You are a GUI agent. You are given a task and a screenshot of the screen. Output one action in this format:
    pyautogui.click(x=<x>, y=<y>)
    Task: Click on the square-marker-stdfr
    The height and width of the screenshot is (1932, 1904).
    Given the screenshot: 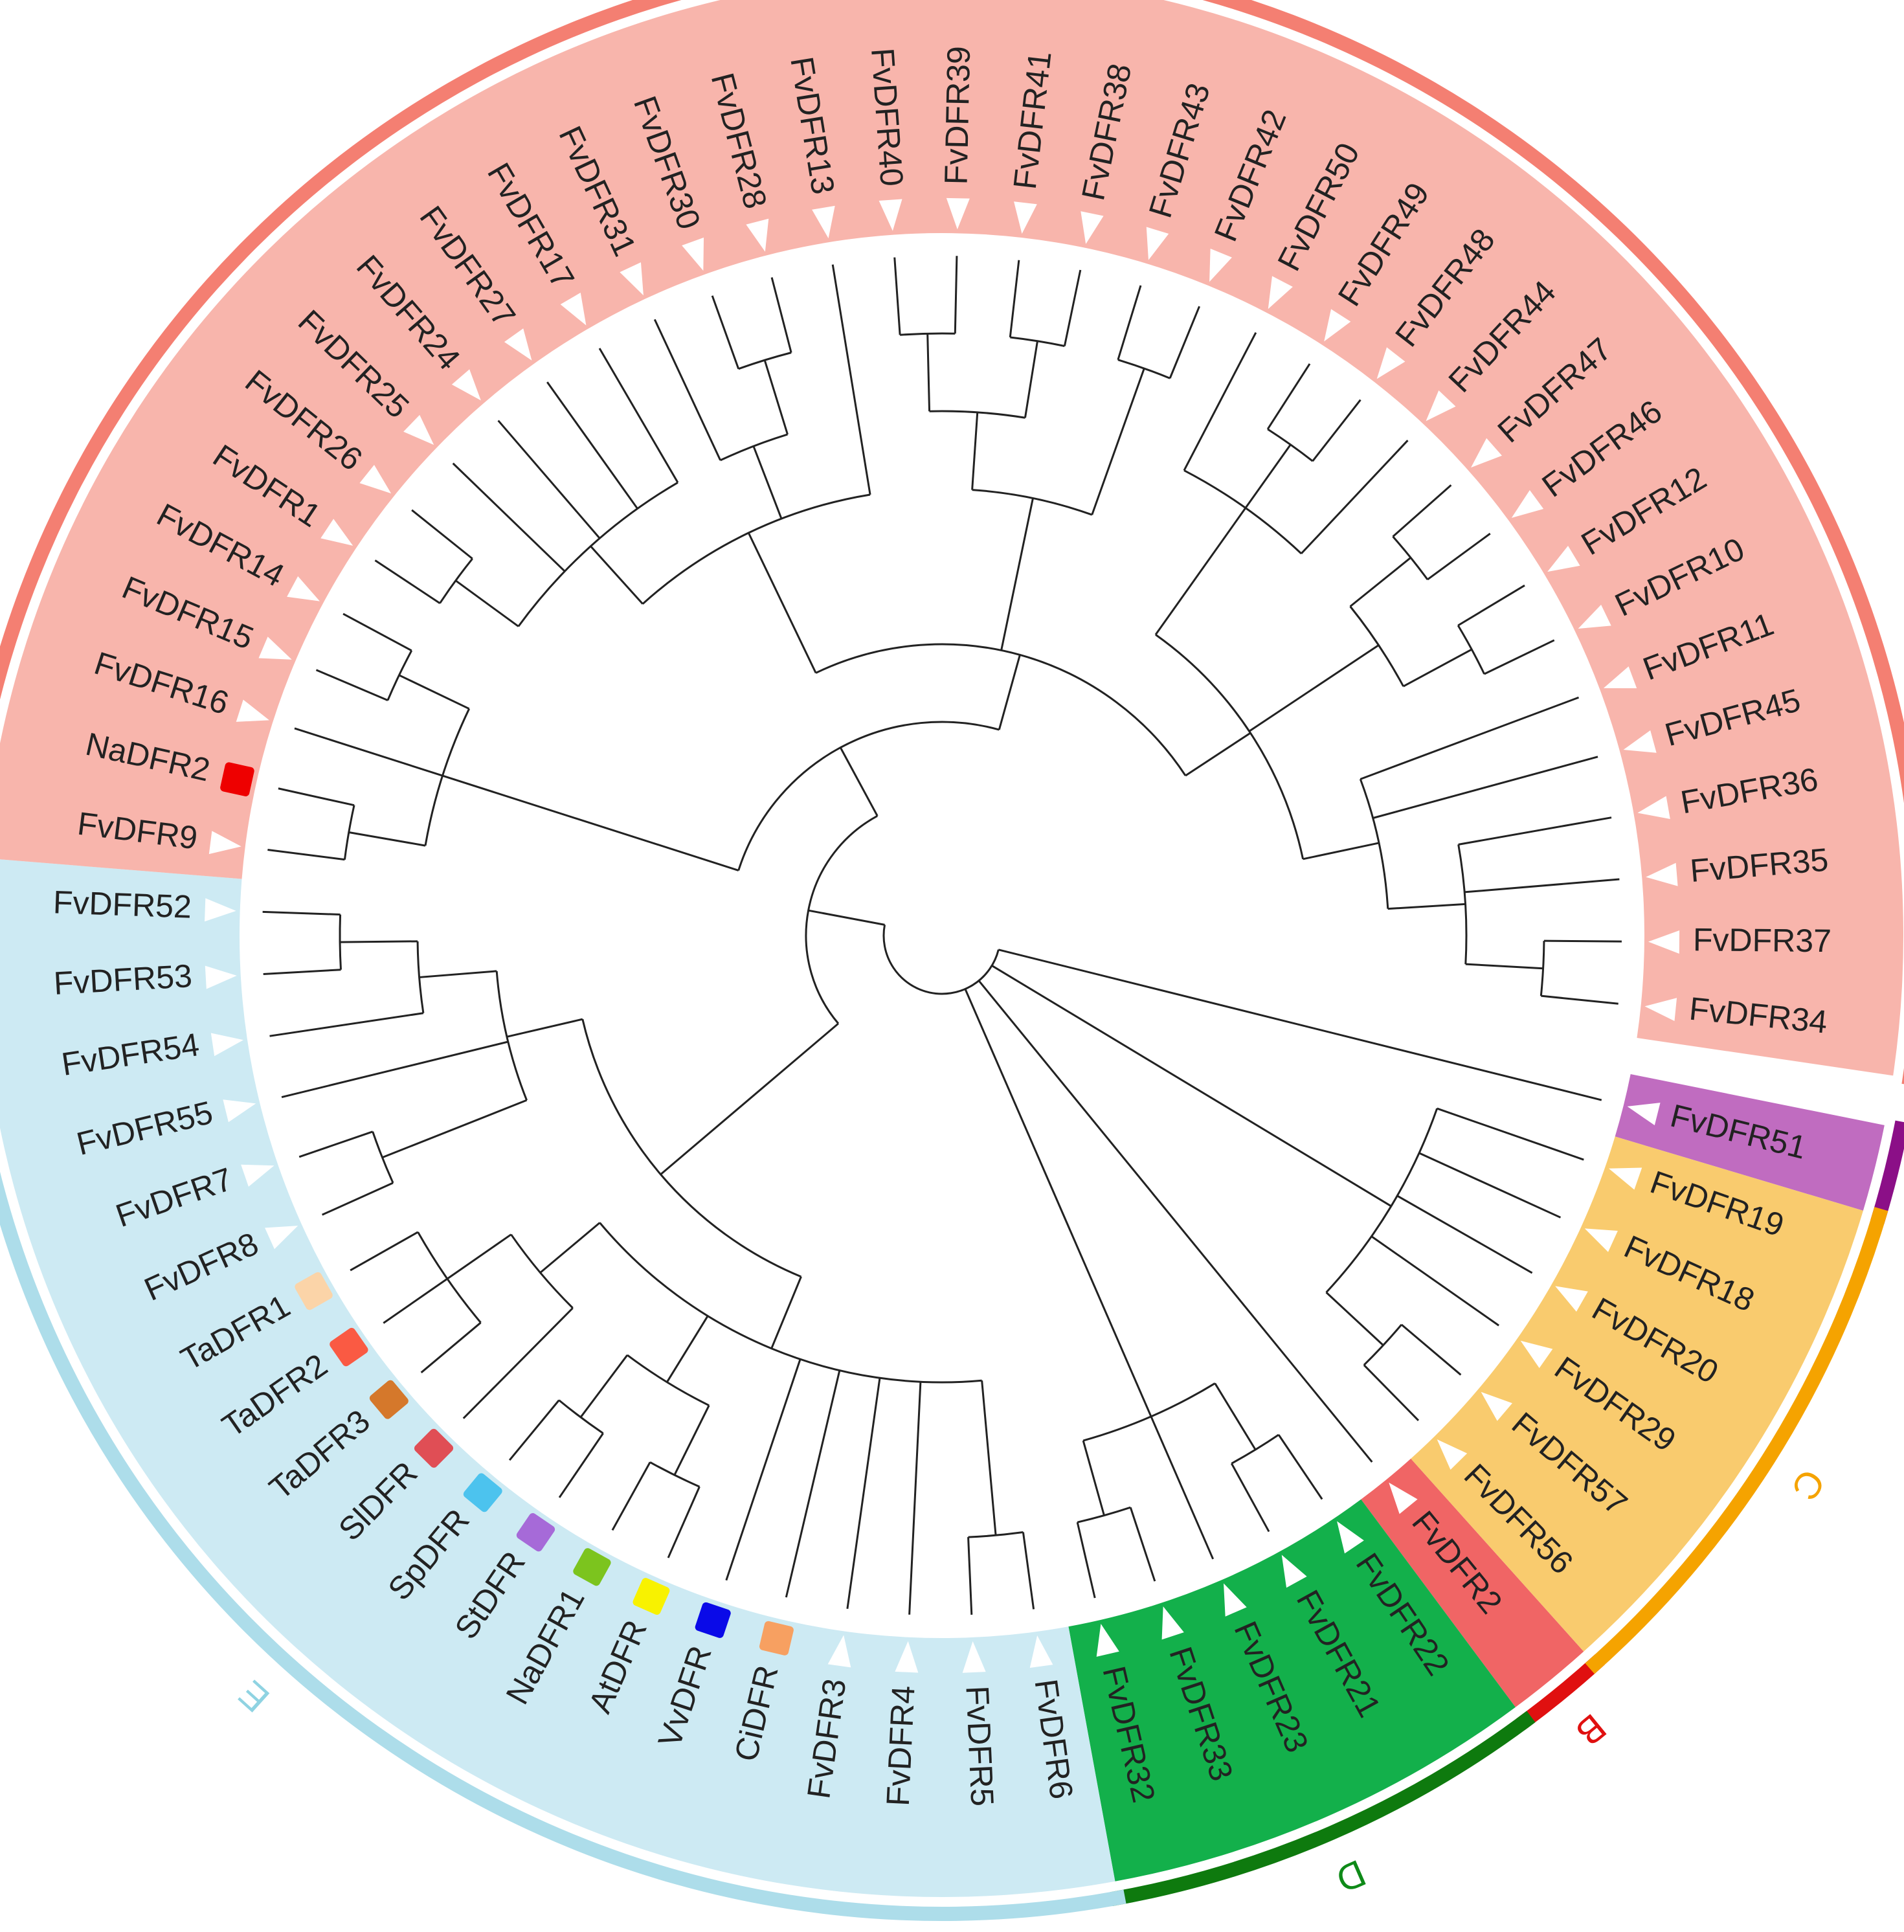 What is the action you would take?
    pyautogui.click(x=535, y=1532)
    